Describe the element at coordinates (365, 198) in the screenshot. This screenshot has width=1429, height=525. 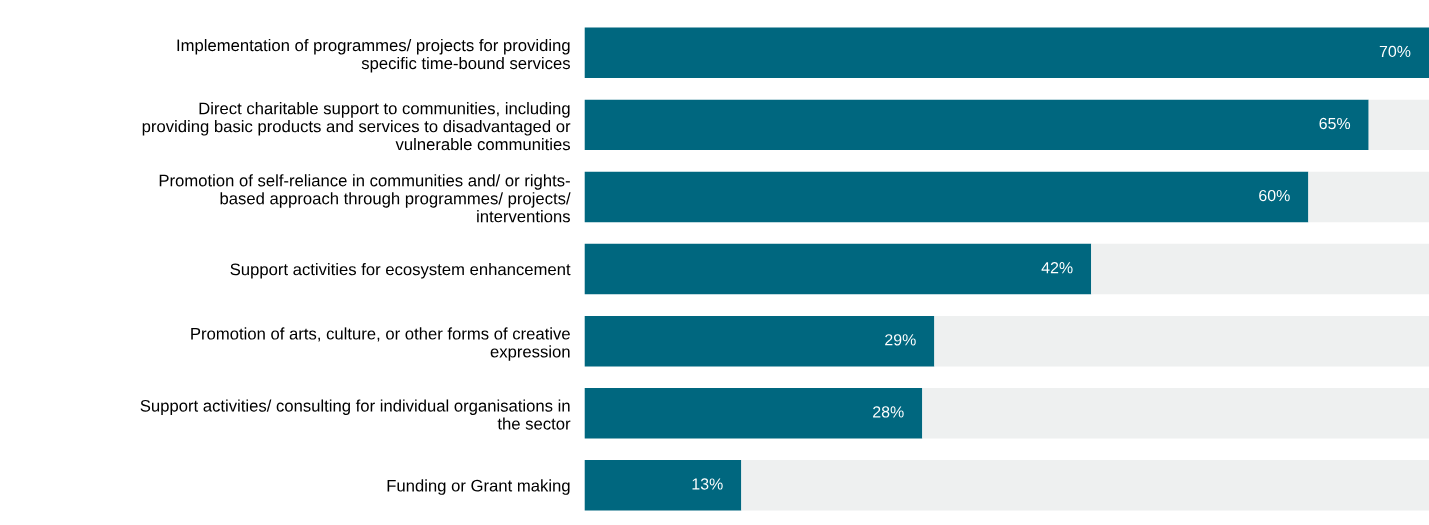
I see `y-tick-label: Promotion of self-reliance in communities and/ or rights- based approach through programmes/ projects/ interventions` at that location.